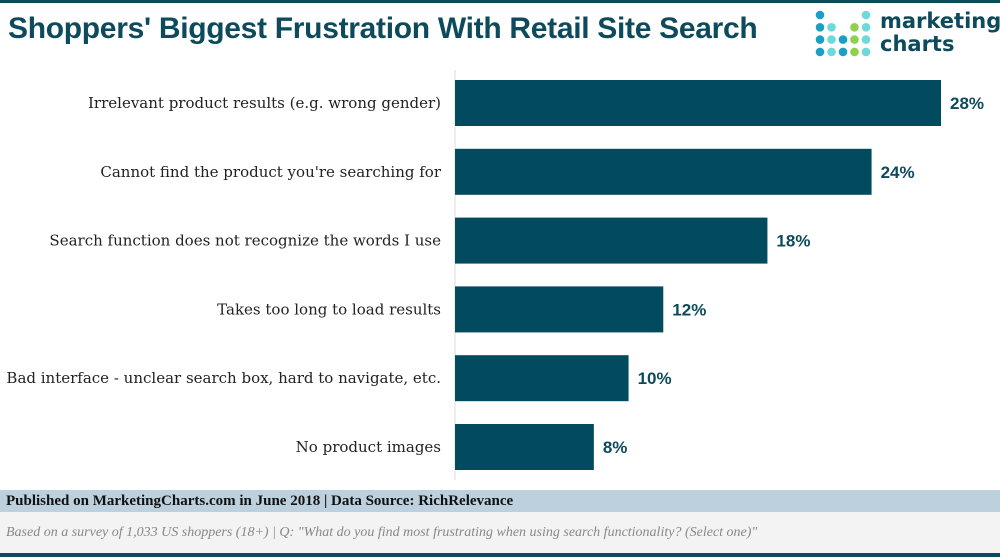  What do you see at coordinates (843, 33) in the screenshot?
I see `marketingcharts-logo-icon` at bounding box center [843, 33].